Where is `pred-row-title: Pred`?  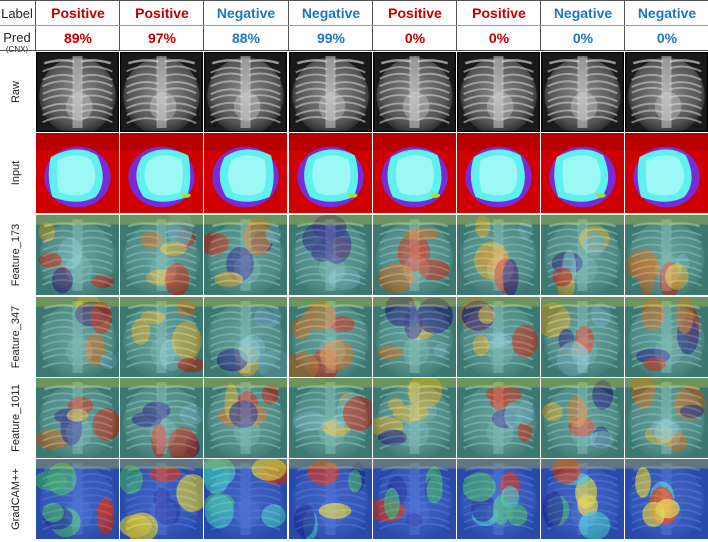 pred-row-title: Pred is located at coordinates (17, 37).